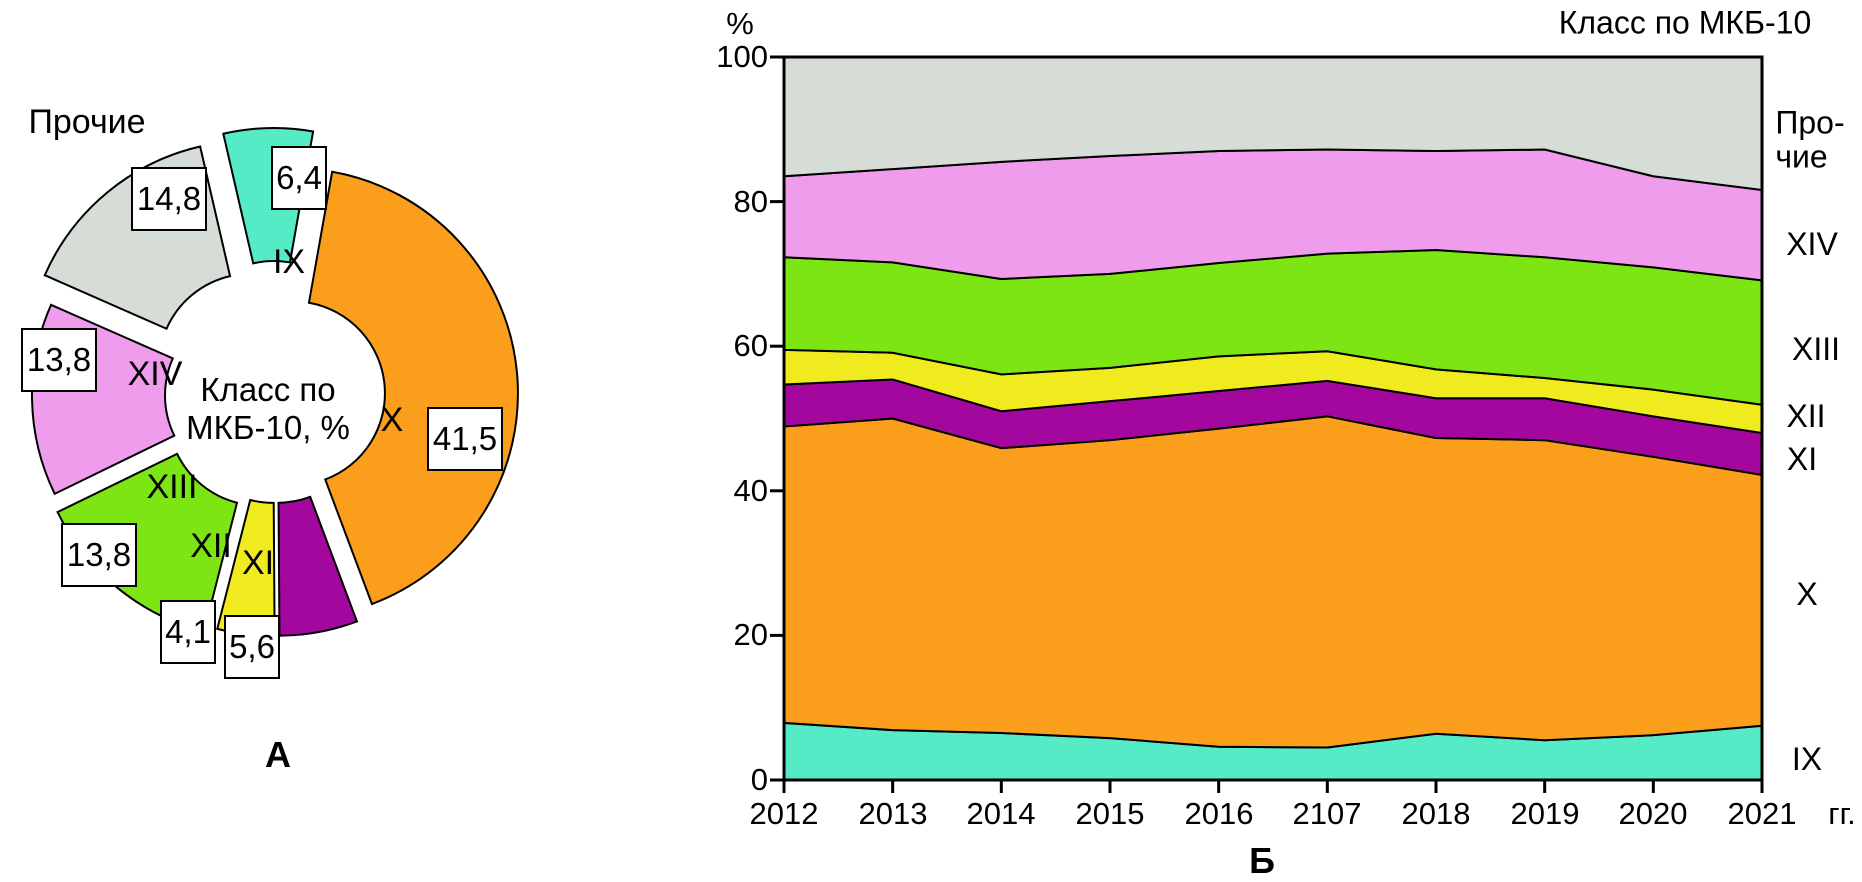 The width and height of the screenshot is (1862, 882). What do you see at coordinates (1327, 813) in the screenshot?
I see `x-tick-2107: 2107` at bounding box center [1327, 813].